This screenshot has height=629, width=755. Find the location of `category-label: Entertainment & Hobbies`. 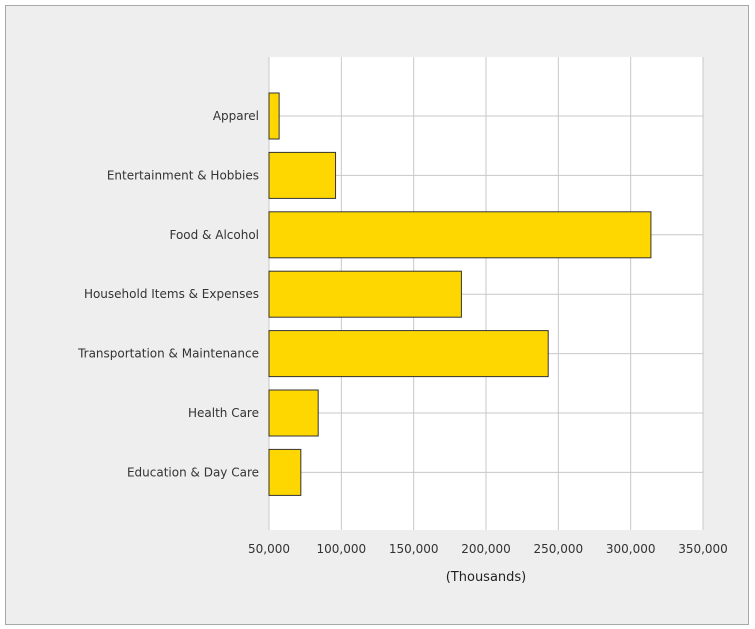

category-label: Entertainment & Hobbies is located at coordinates (183, 175).